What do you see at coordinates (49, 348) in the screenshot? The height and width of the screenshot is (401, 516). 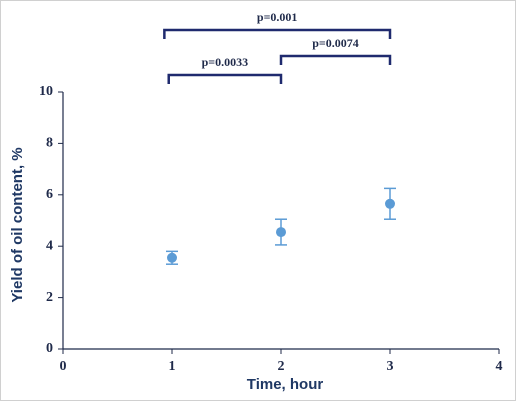 I see `y-tick-label: 0` at bounding box center [49, 348].